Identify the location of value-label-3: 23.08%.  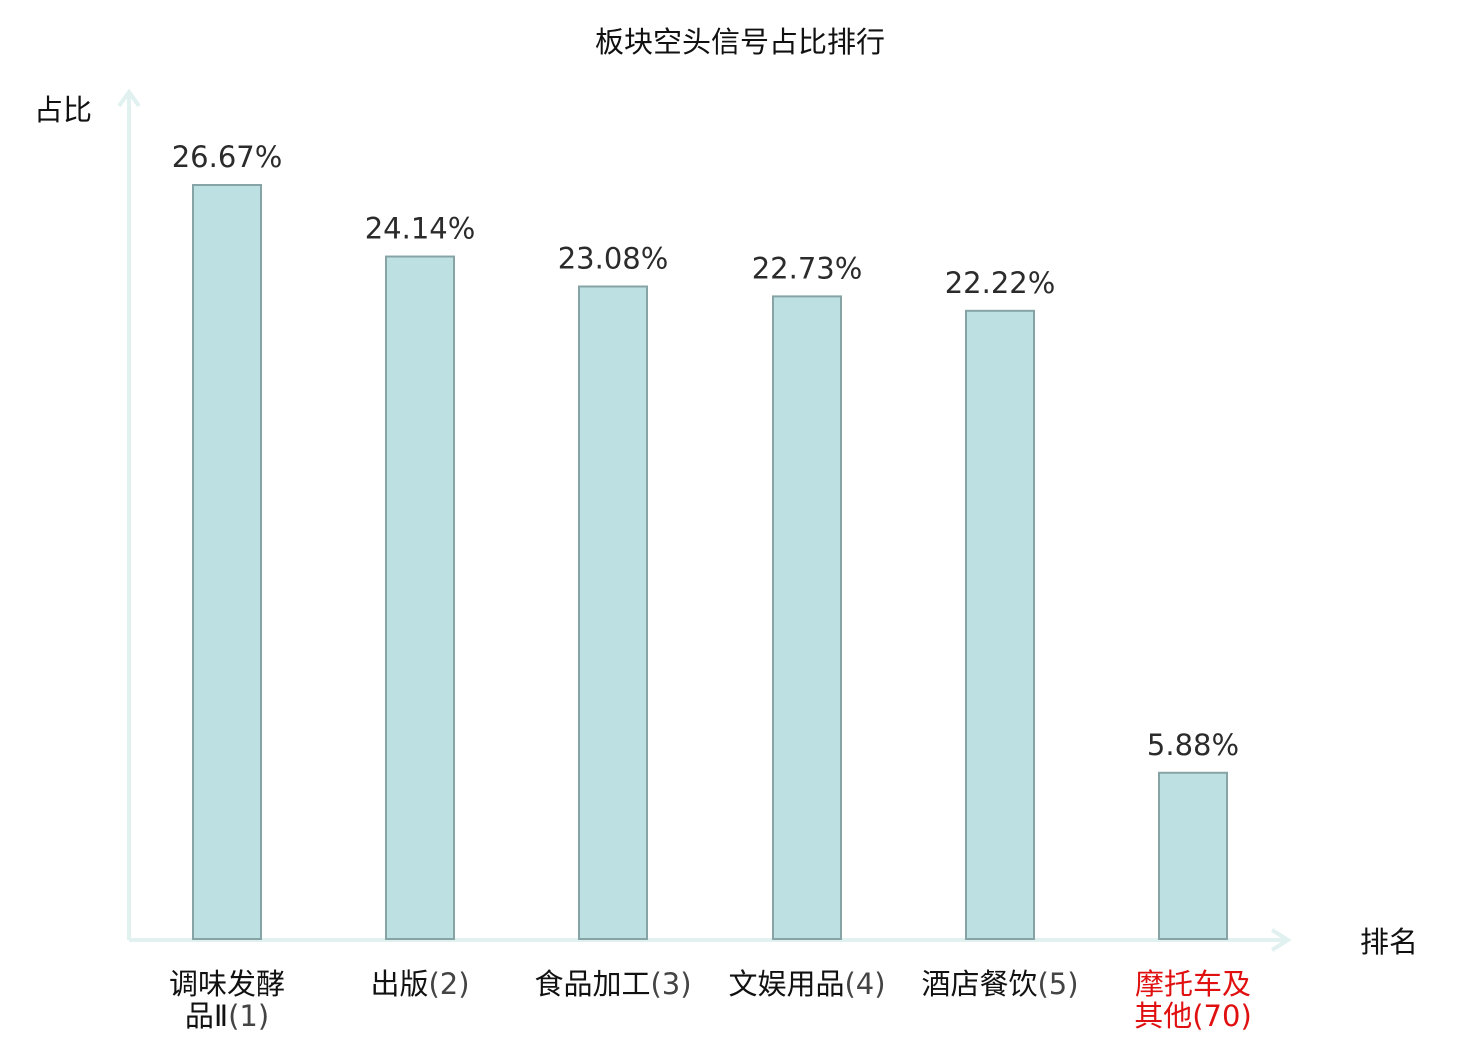
(613, 258).